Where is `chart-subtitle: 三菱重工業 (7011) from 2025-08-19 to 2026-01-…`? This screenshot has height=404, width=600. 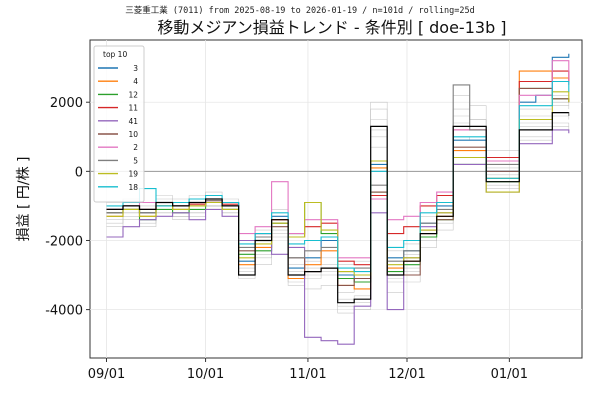
chart-subtitle: 三菱重工業 (7011) from 2025-08-19 to 2026-01-… is located at coordinates (300, 10).